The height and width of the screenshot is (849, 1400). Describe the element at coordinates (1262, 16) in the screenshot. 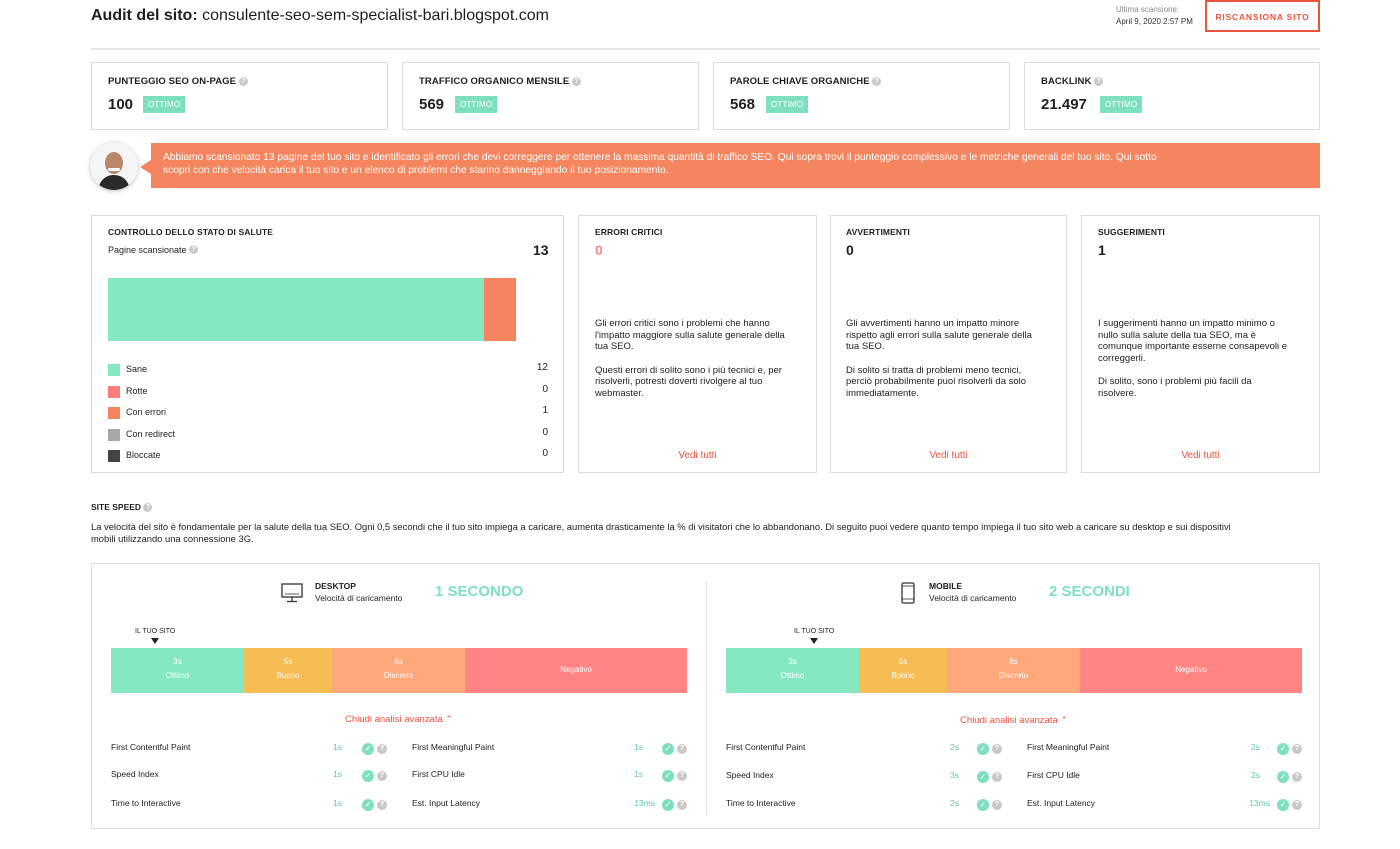

I see `rescan-button: RISCANSIONA SITO` at that location.